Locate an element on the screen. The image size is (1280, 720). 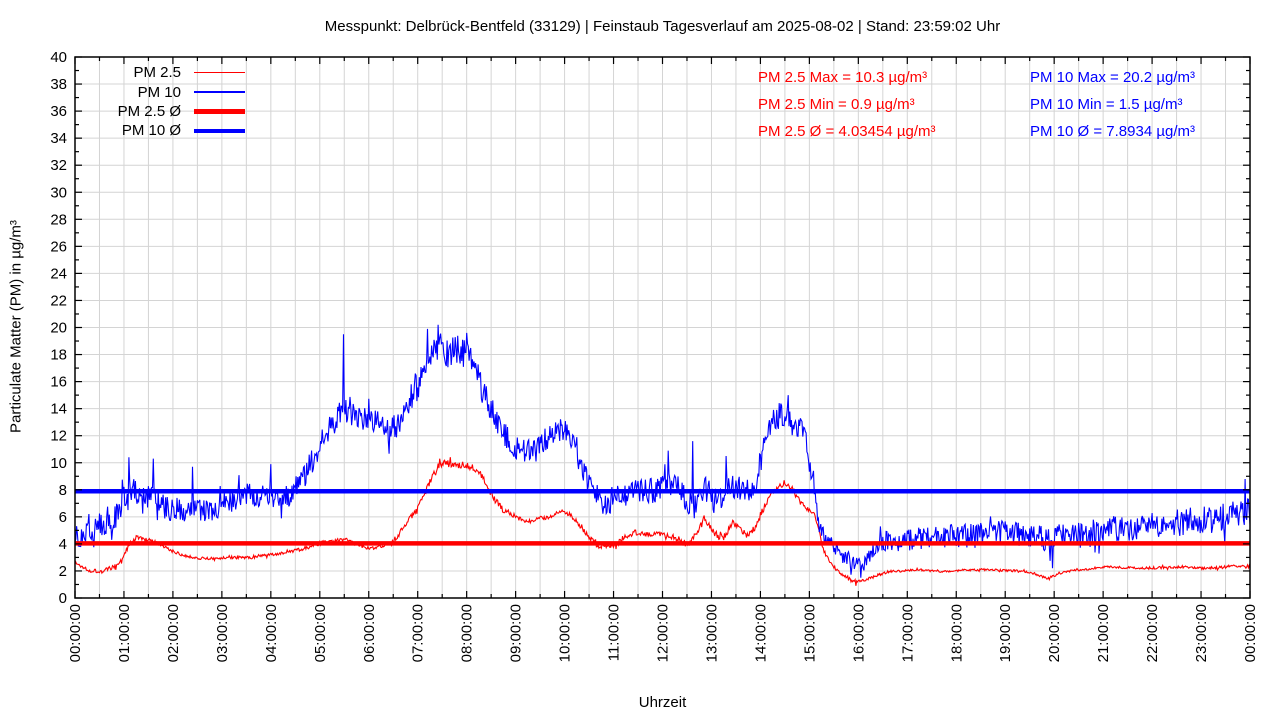
x-tick-label: 01:00:00 is located at coordinates (124, 633).